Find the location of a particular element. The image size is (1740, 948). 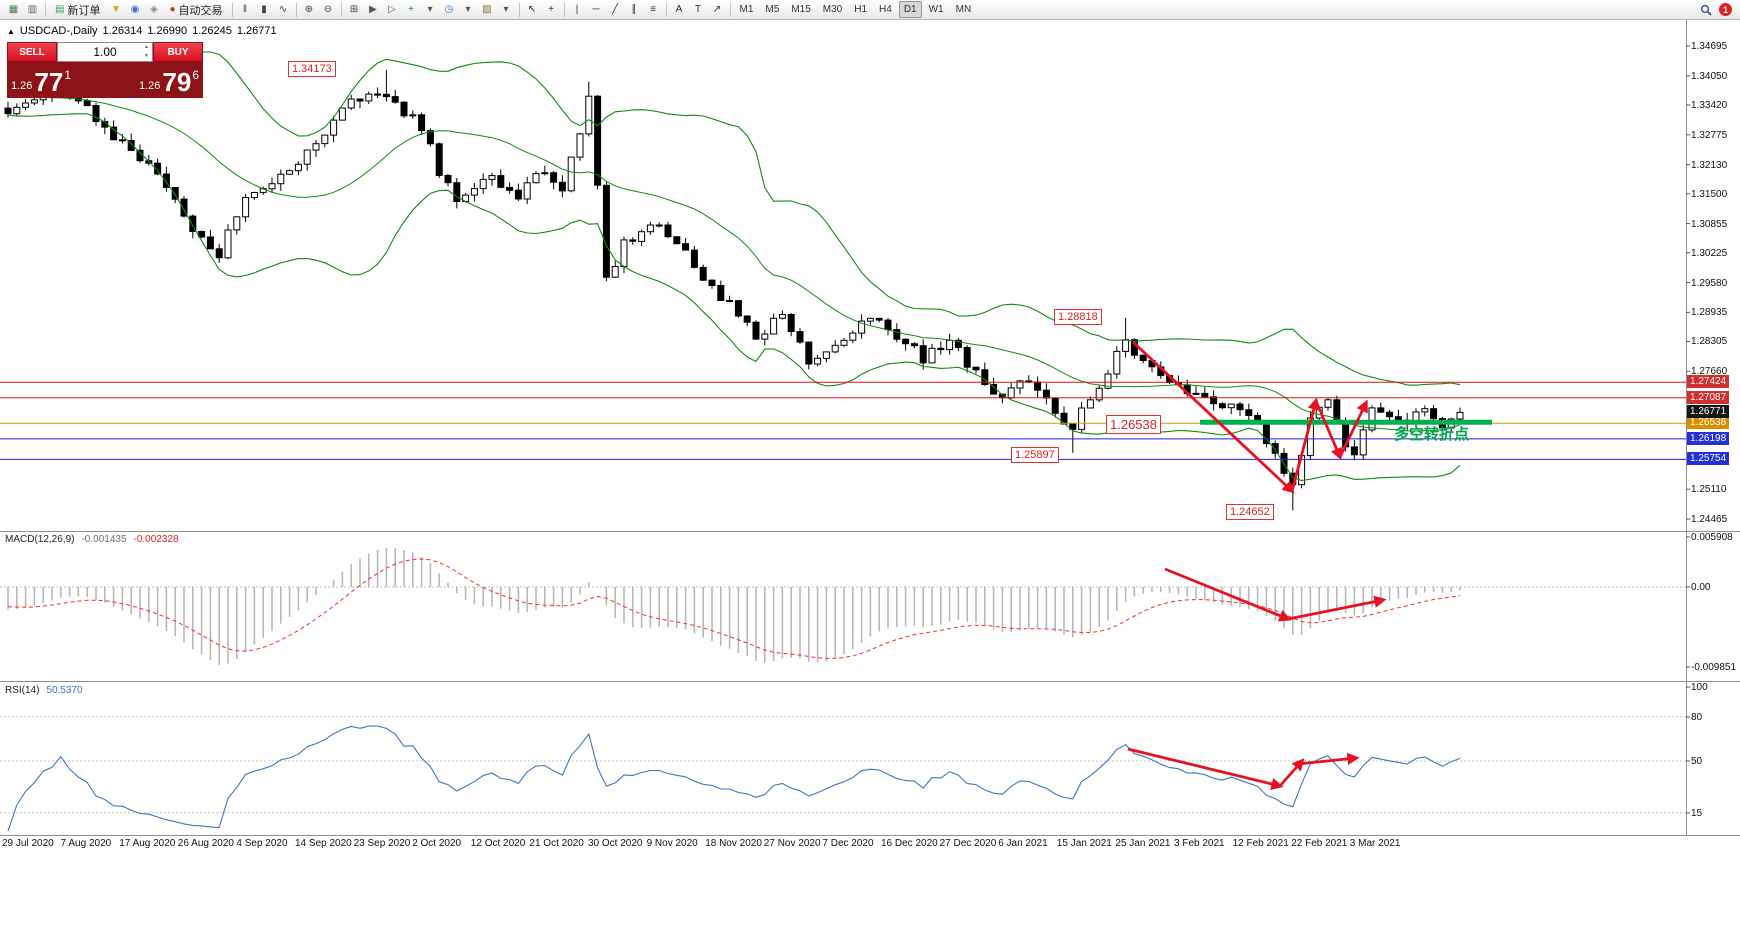

community-icon: ◉ is located at coordinates (135, 9).